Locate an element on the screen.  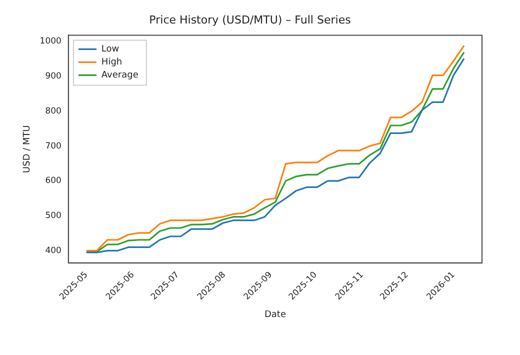
y-tick-label: 900 is located at coordinates (53, 77).